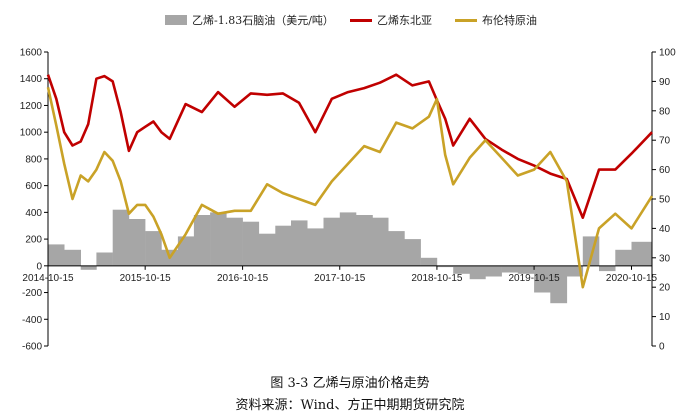  What do you see at coordinates (146, 278) in the screenshot?
I see `x-tick-label: 2015-10-15` at bounding box center [146, 278].